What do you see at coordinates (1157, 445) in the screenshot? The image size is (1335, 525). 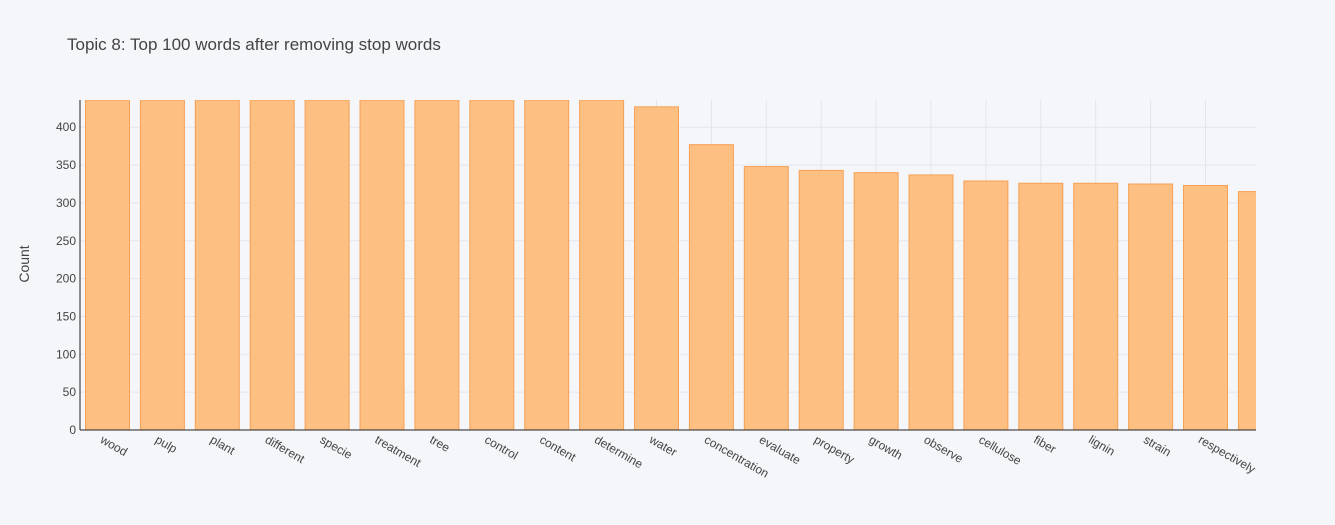 I see `x-tick-label: strain` at bounding box center [1157, 445].